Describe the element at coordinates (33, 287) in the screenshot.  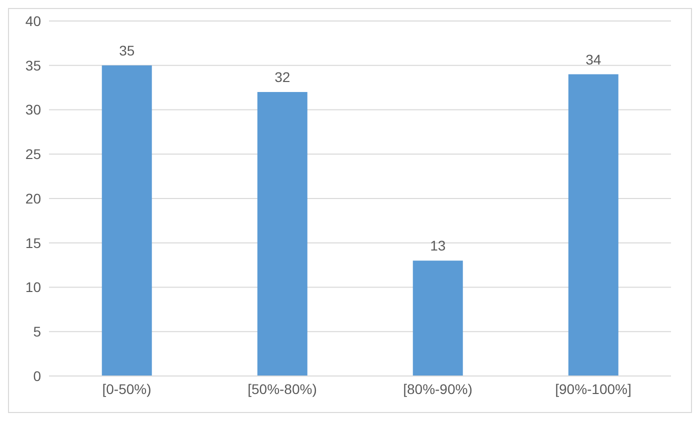
I see `y-tick-label: 10` at that location.